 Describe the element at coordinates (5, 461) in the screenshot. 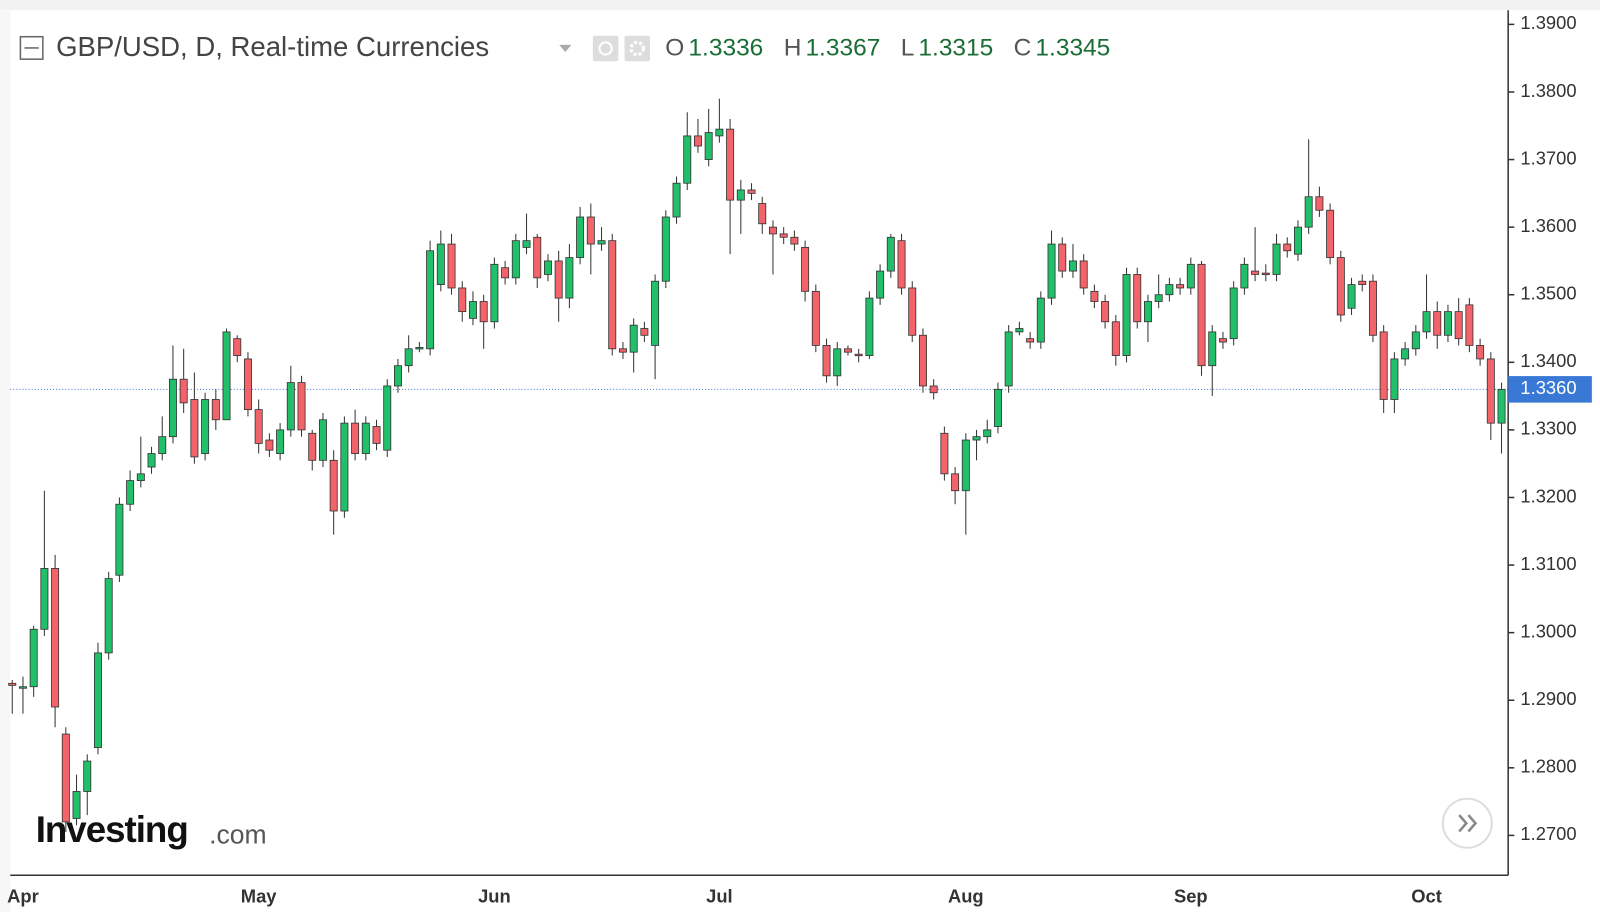

I see `left-strip` at that location.